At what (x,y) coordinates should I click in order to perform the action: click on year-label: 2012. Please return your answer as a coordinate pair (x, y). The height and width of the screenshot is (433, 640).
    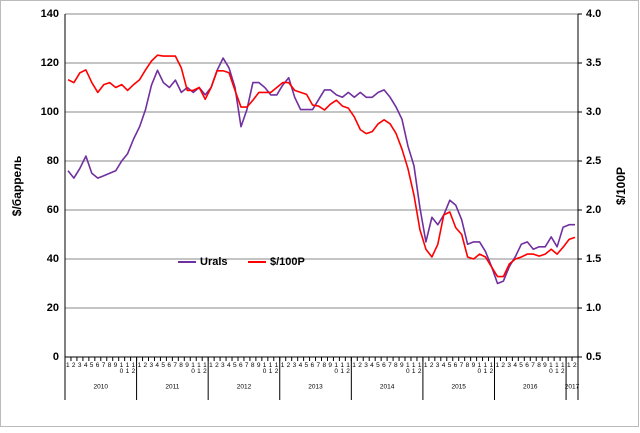
    Looking at the image, I should click on (244, 387).